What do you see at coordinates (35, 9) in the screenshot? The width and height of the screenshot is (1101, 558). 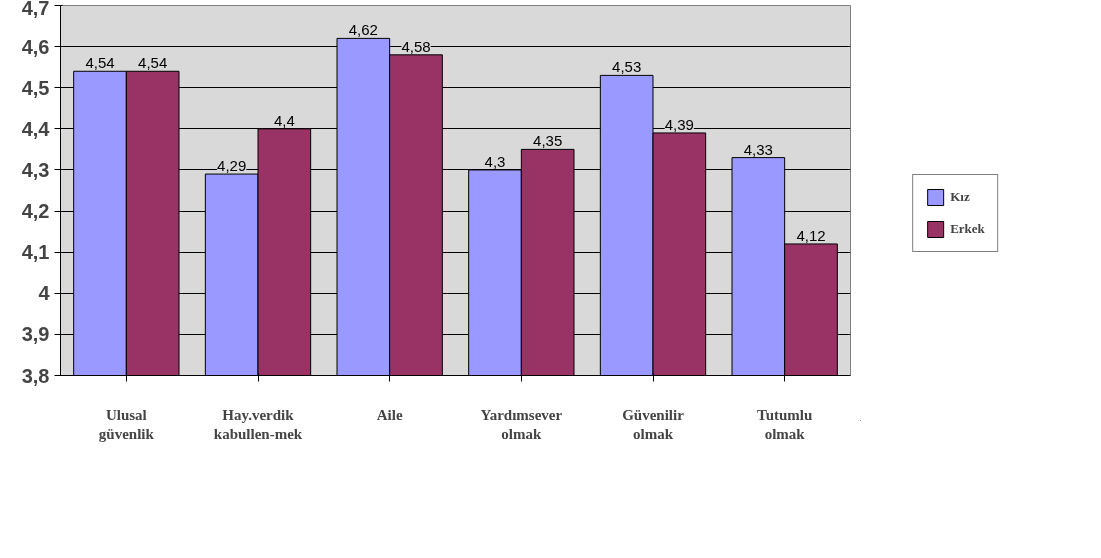 I see `y-tick-label: 4,7` at bounding box center [35, 9].